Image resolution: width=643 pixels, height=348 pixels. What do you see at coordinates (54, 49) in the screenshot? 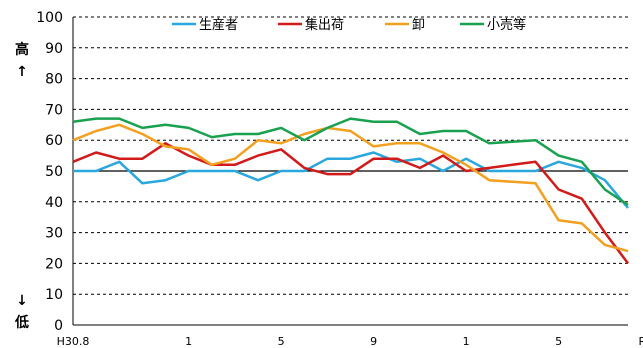
I see `y-tick-label: 90` at bounding box center [54, 49].